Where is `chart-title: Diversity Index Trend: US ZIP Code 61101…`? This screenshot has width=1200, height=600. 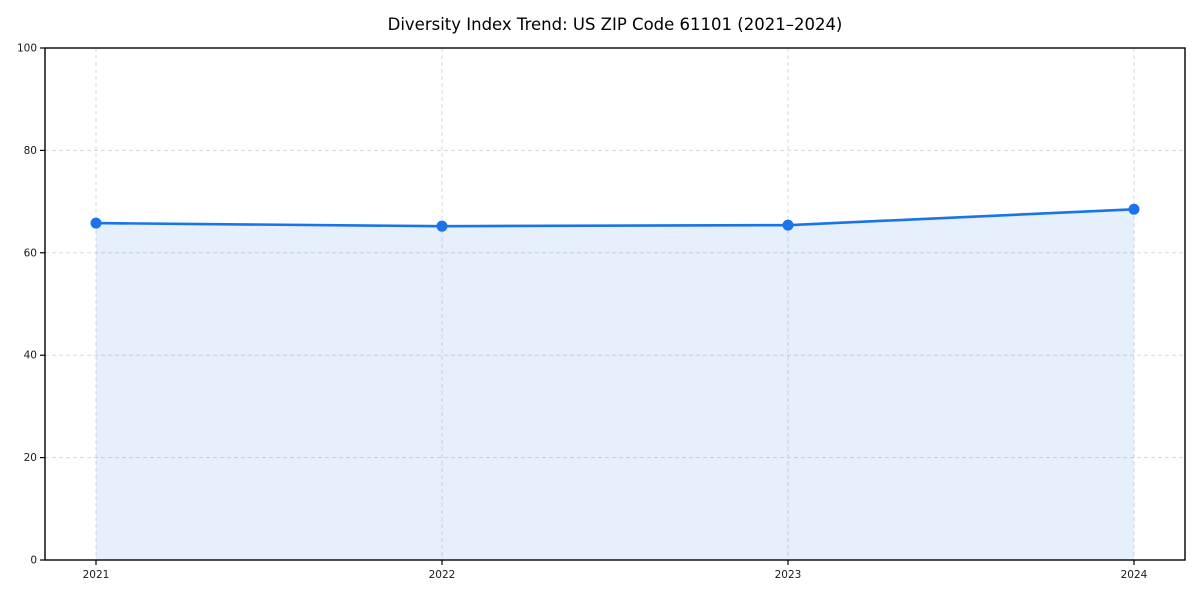 chart-title: Diversity Index Trend: US ZIP Code 61101… is located at coordinates (615, 24).